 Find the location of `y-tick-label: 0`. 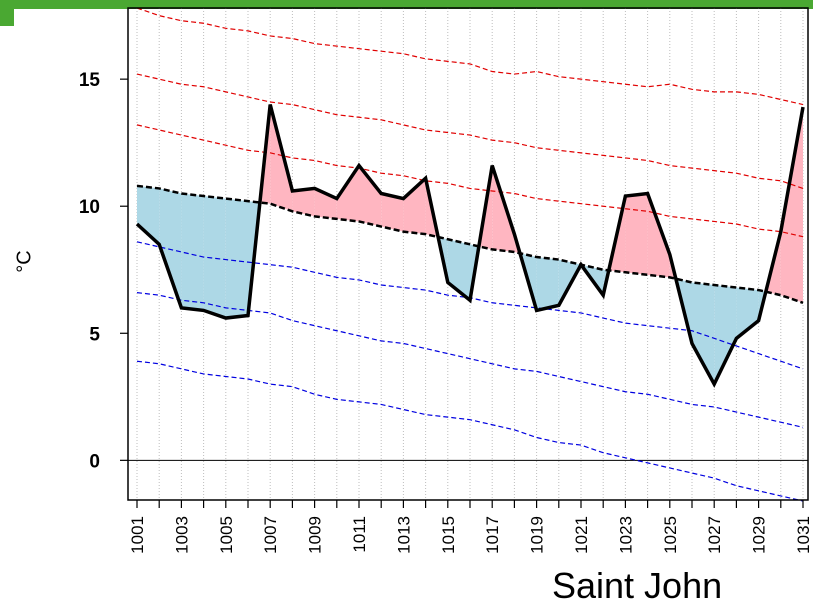

y-tick-label: 0 is located at coordinates (94, 461).